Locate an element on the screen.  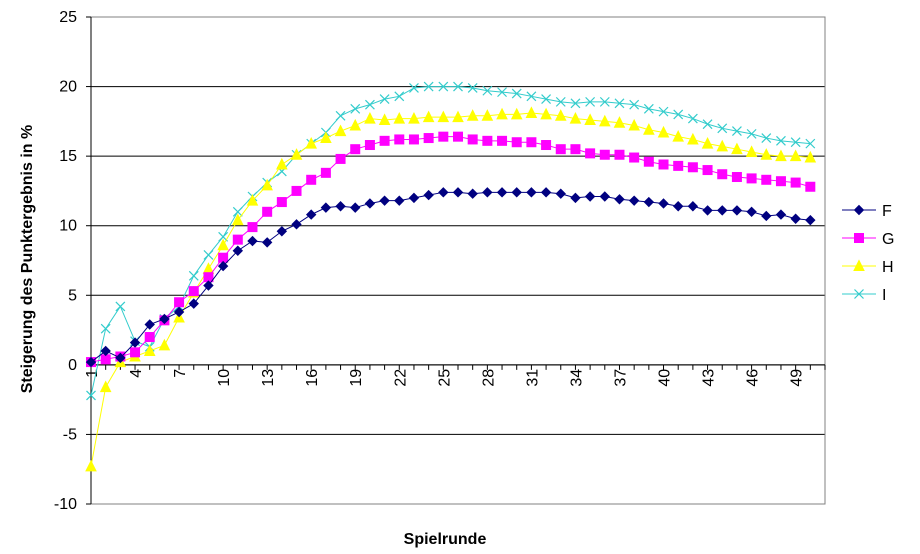
legend-label: G is located at coordinates (888, 239).